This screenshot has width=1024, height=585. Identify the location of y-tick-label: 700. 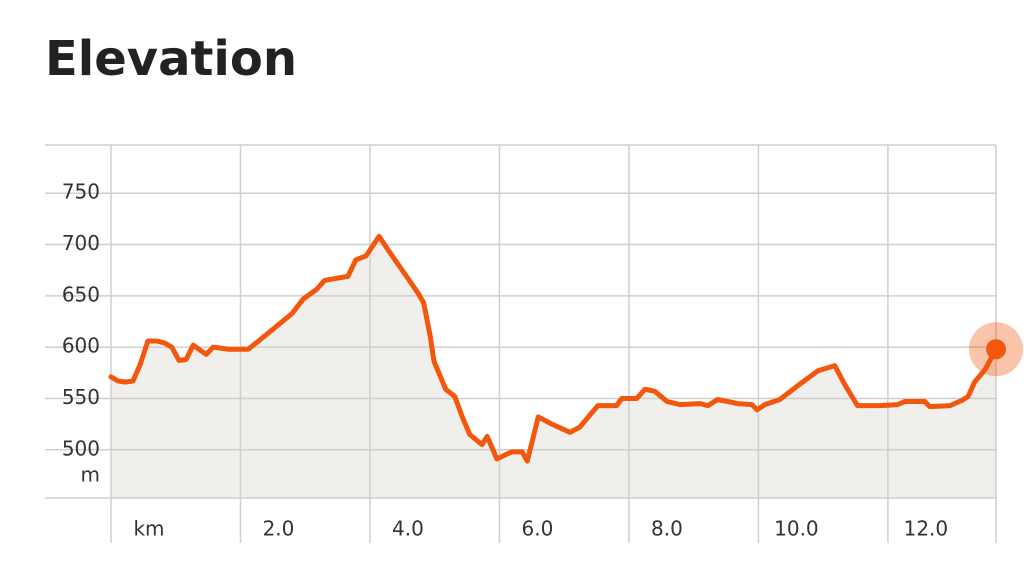
(81, 243).